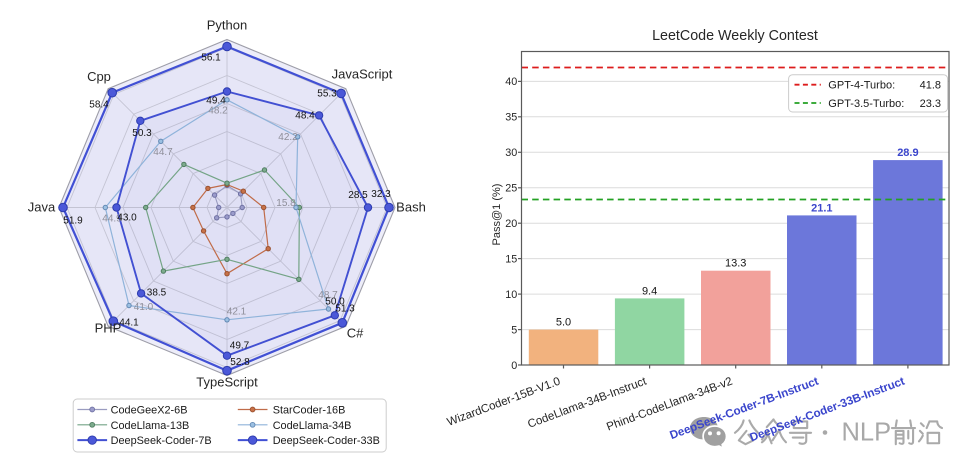 The height and width of the screenshot is (475, 975). What do you see at coordinates (216, 101) in the screenshot?
I see `svg-text: 49.4` at bounding box center [216, 101].